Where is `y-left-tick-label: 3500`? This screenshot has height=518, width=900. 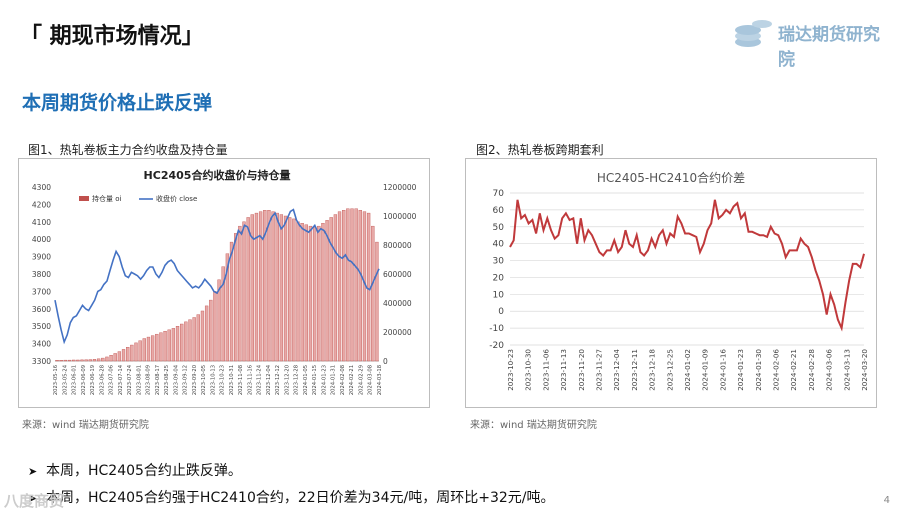
y-left-tick-label: 3500 is located at coordinates (41, 326).